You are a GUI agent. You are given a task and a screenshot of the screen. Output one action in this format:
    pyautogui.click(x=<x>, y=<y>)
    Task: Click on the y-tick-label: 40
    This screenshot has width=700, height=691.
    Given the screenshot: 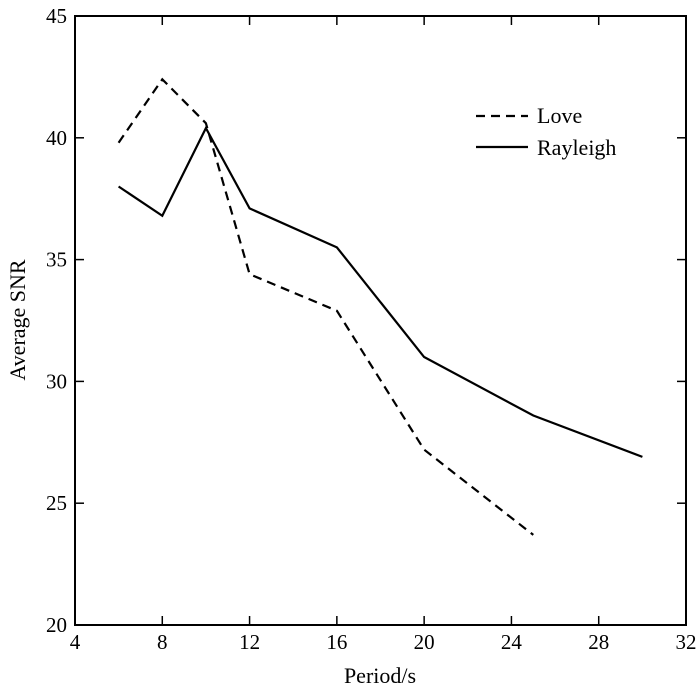 What is the action you would take?
    pyautogui.click(x=56, y=138)
    